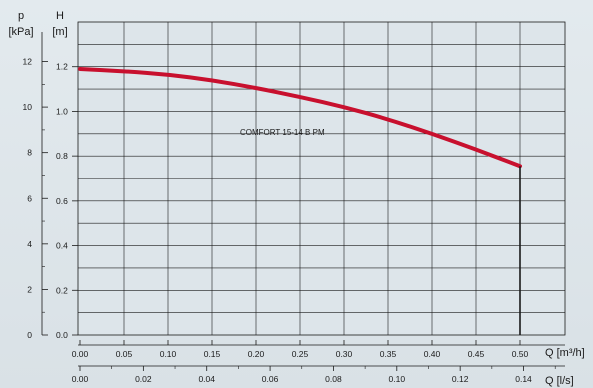  I want to click on p-axis-tick-label: 8, so click(29, 153).